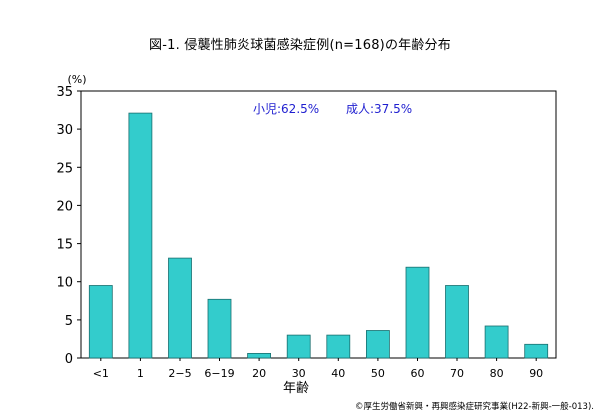  I want to click on x-tick-label: 60, so click(418, 373).